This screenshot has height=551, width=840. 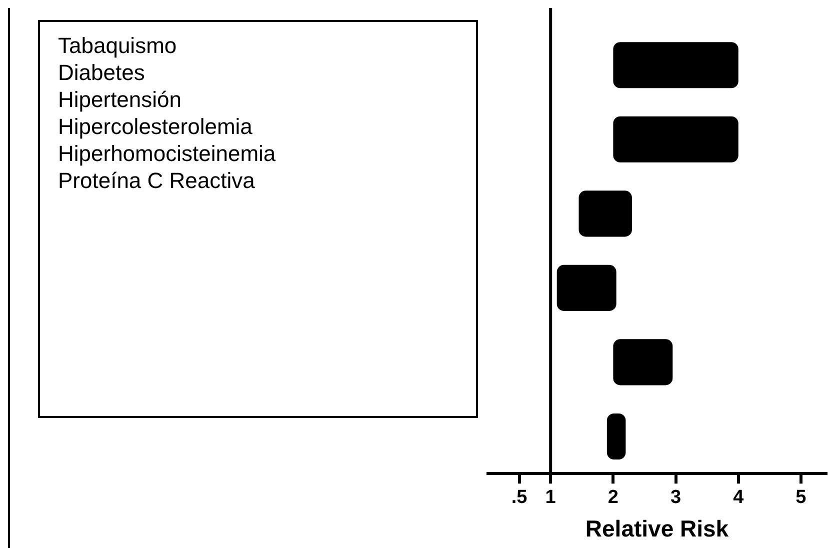 I want to click on x-tick-label: 4, so click(x=738, y=497).